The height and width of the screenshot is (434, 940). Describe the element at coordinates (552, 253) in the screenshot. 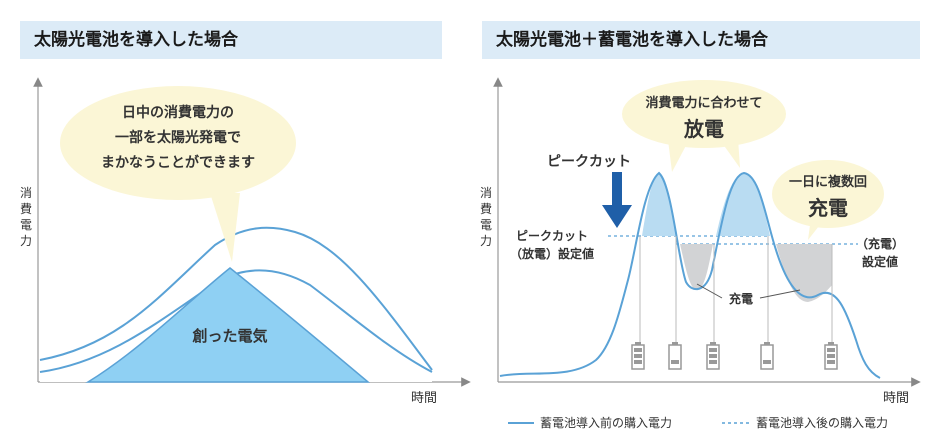

I see `discharge-setting-label-2: （放電）設定値` at that location.